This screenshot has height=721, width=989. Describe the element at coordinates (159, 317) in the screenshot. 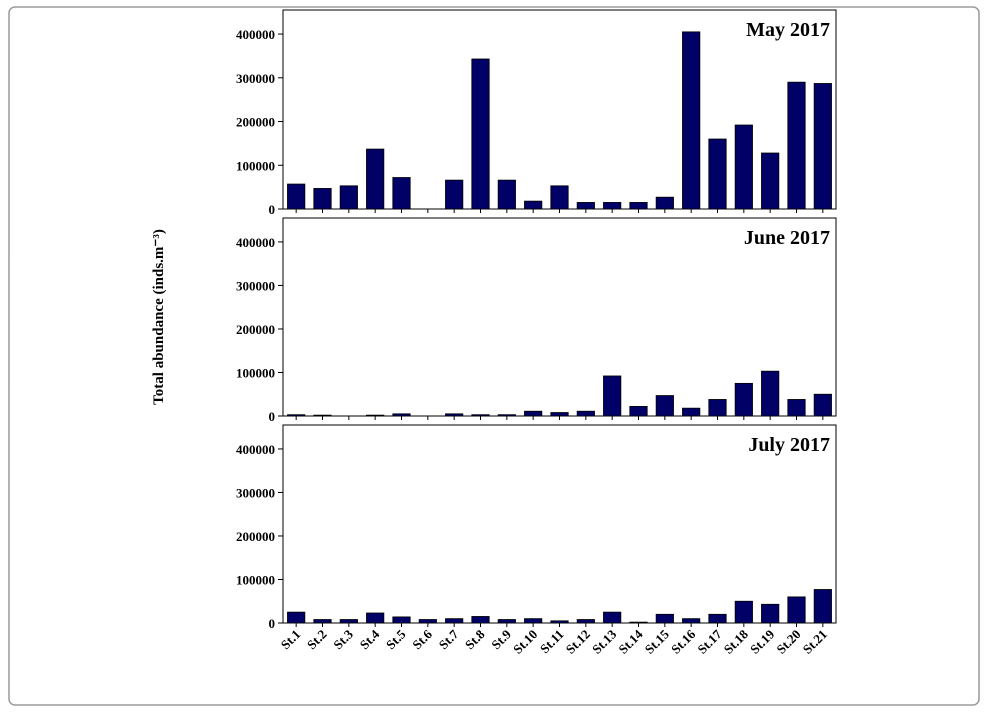

I see `y-axis-label: Total abundance (inds.m⁻³)` at that location.